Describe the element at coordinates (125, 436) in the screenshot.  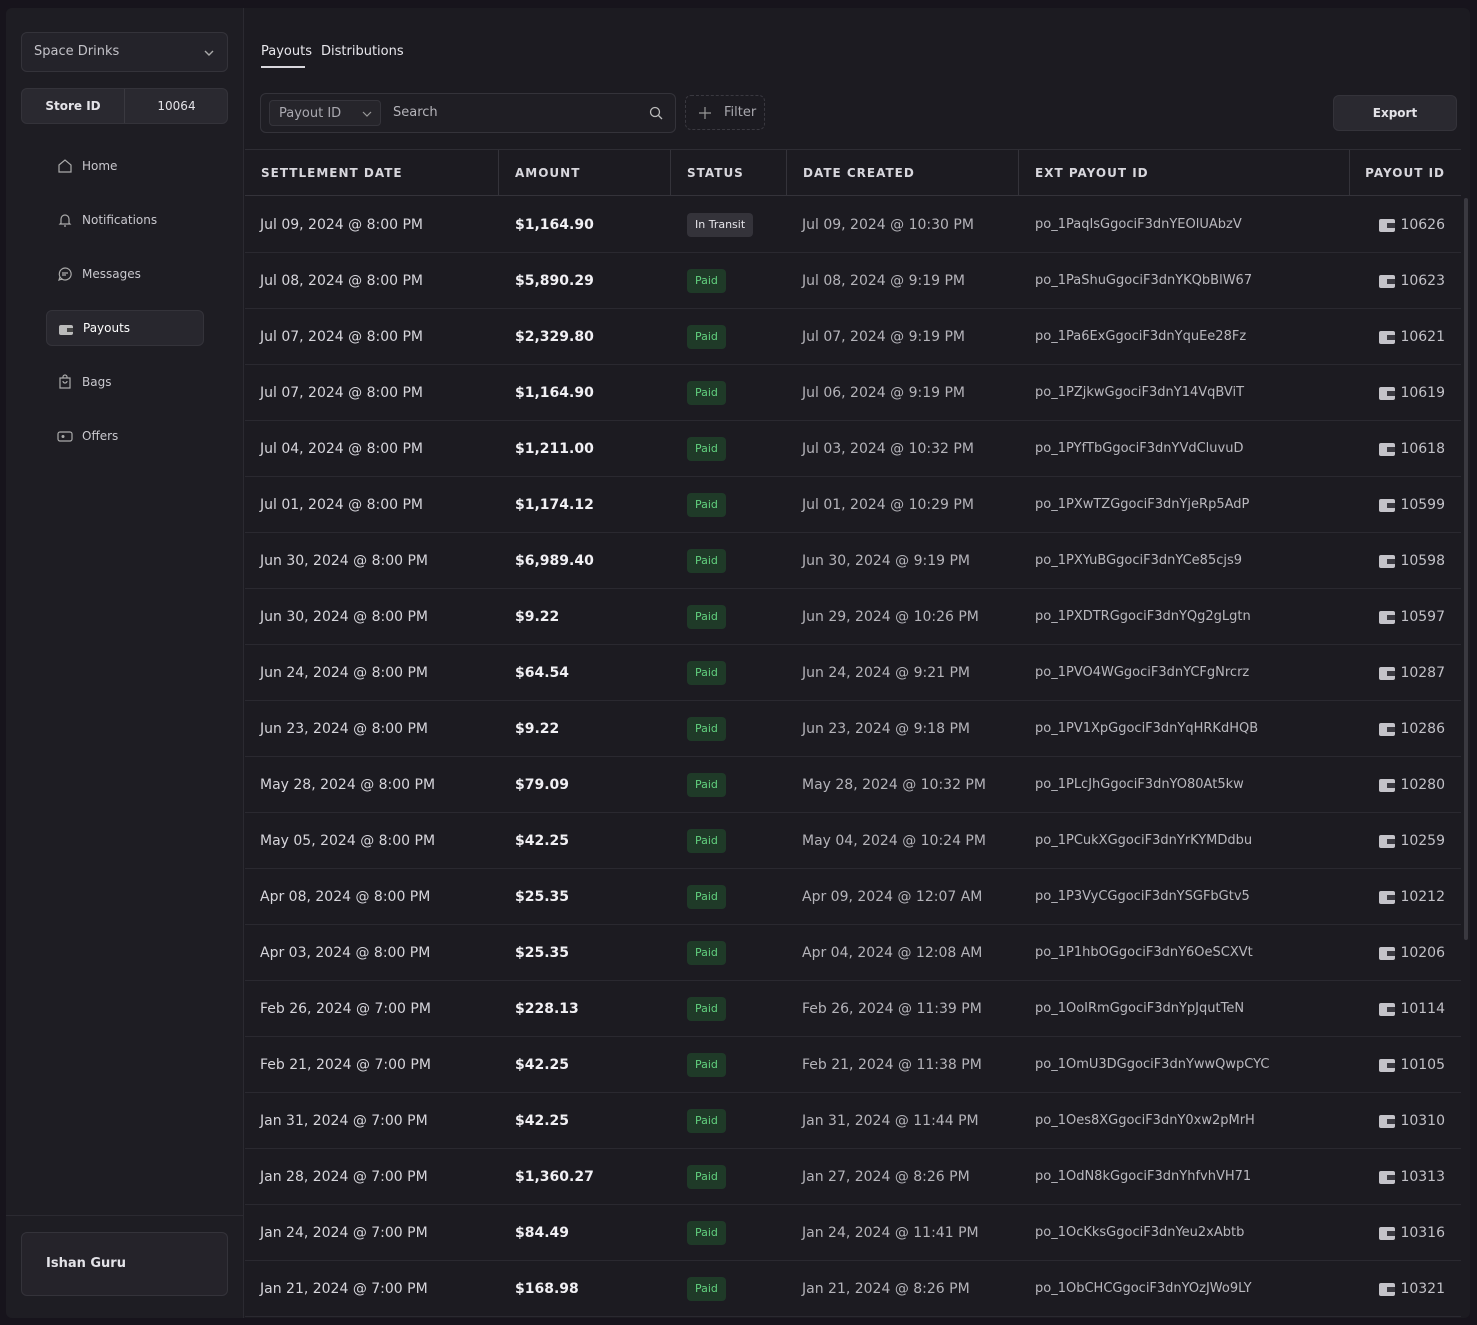
I see `nav-item: Offers` at that location.